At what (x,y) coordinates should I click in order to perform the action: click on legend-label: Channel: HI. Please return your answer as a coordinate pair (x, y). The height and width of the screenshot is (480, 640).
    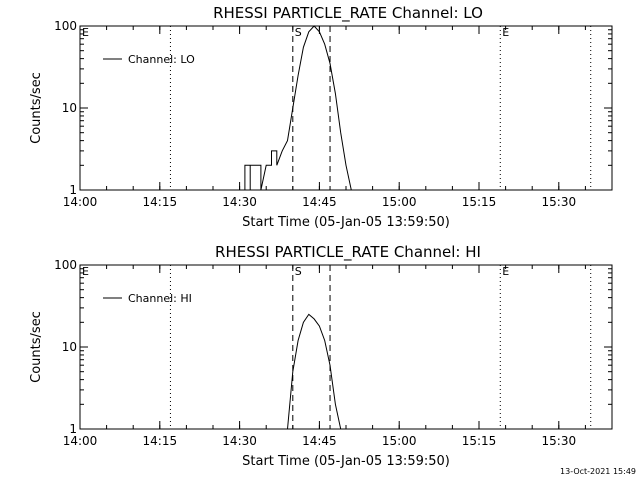
    Looking at the image, I should click on (160, 298).